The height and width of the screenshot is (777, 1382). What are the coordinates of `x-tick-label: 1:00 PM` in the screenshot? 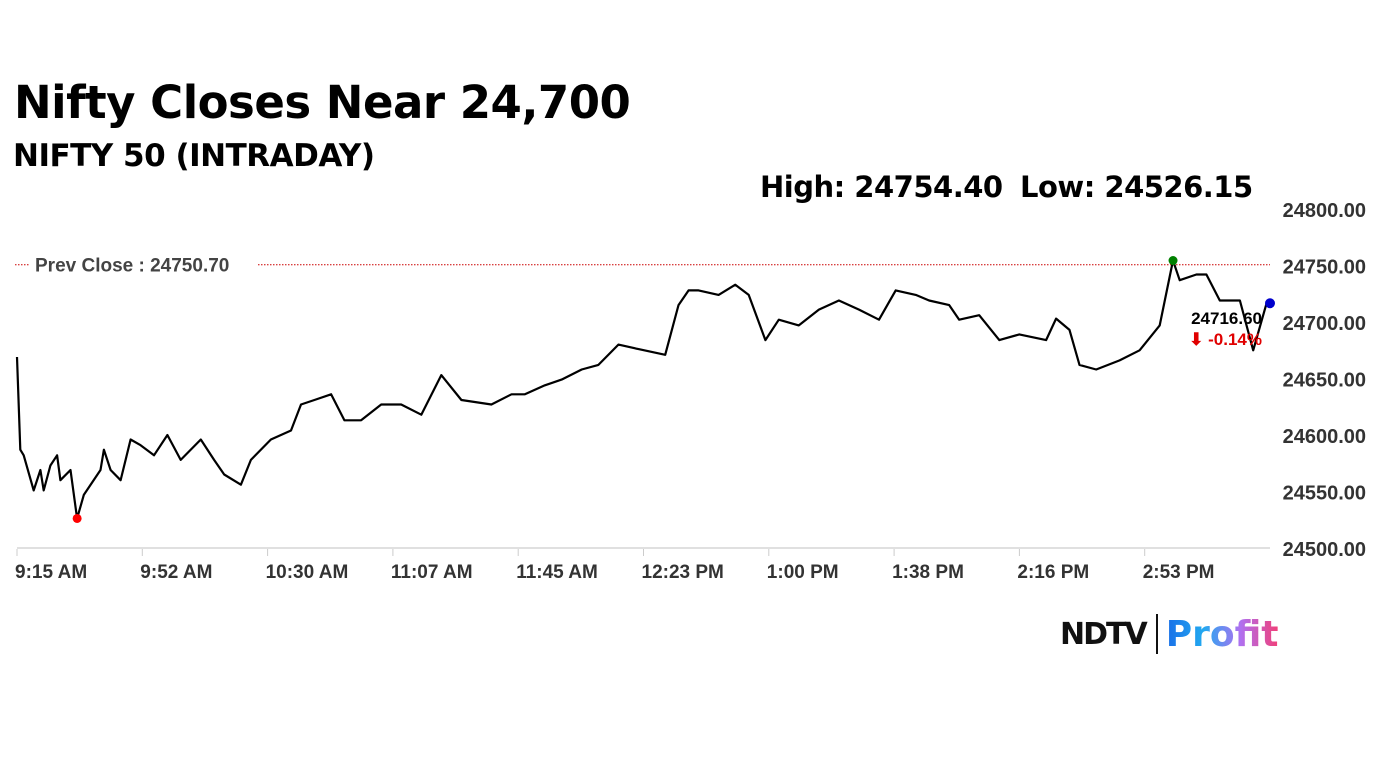 It's located at (803, 572).